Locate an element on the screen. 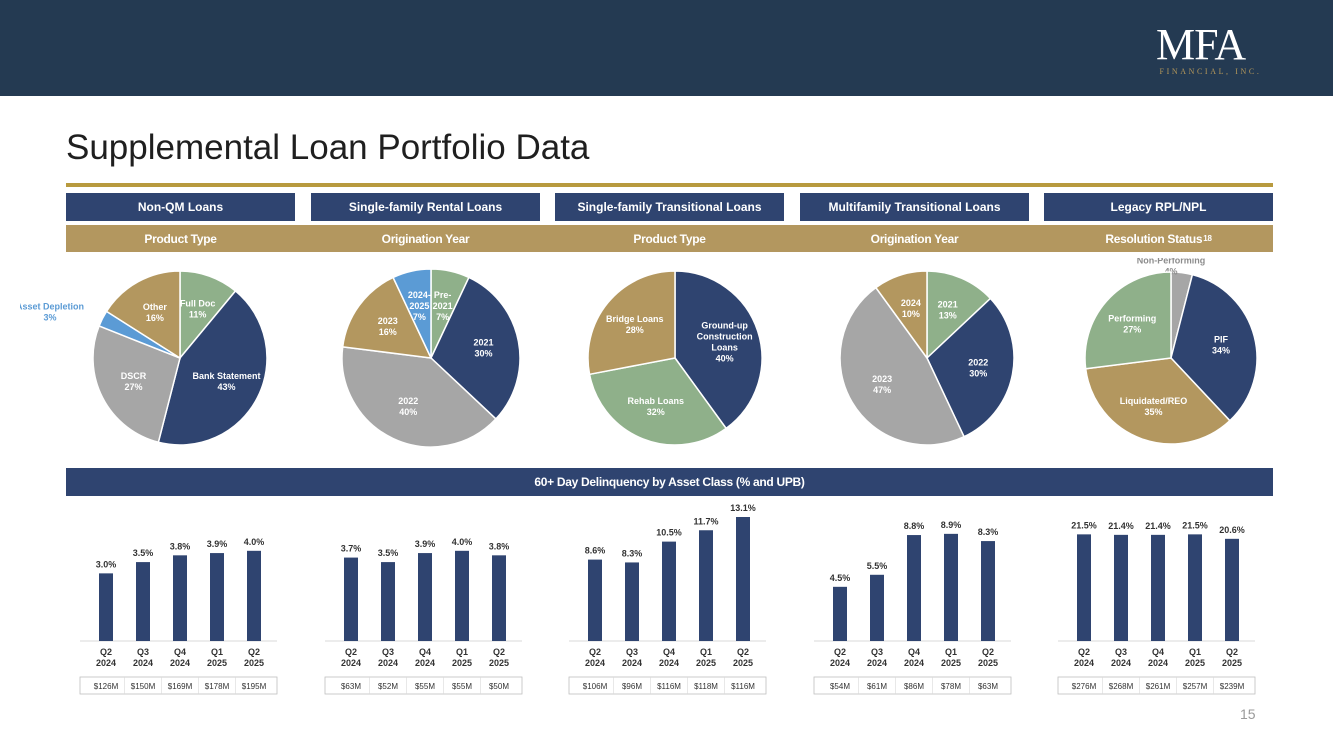  pie-slice-label: Pre-2021 7% is located at coordinates (443, 306).